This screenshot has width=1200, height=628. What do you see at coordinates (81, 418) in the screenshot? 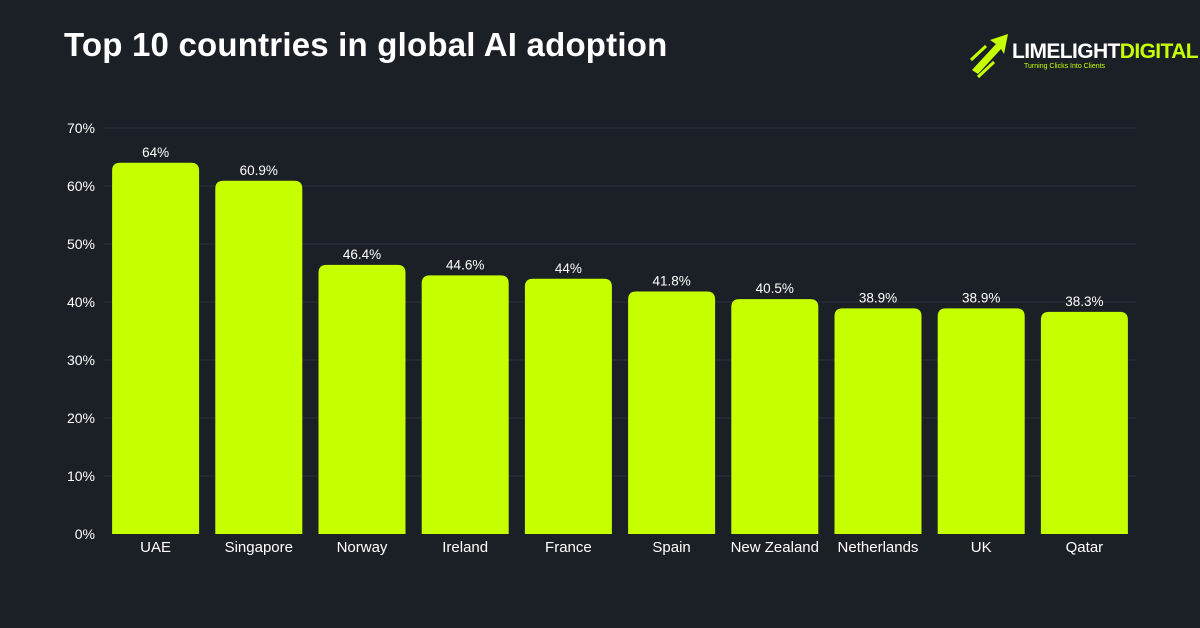
I see `y-tick-label: 20%` at bounding box center [81, 418].